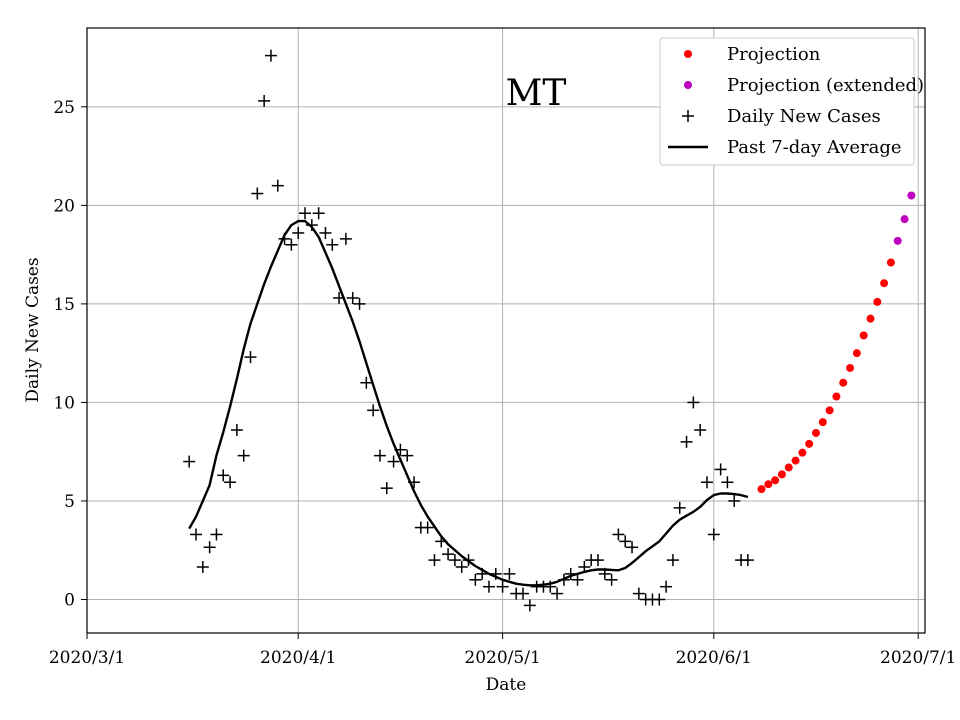 This screenshot has width=960, height=720. I want to click on x-tick-label: 2020/7/1, so click(918, 658).